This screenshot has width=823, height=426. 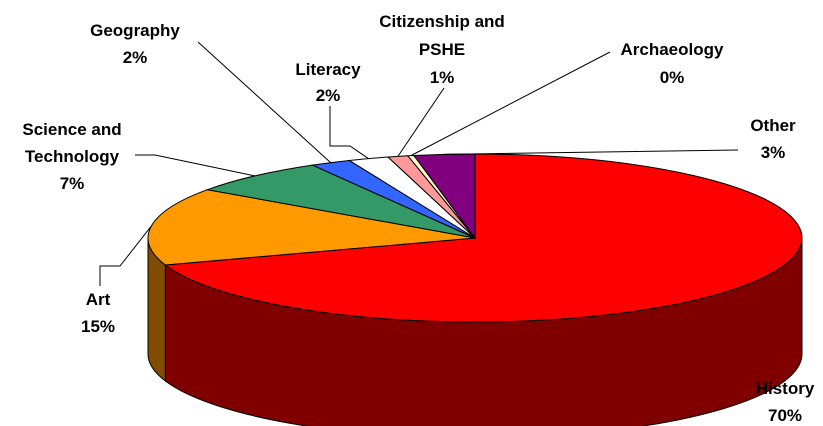 I want to click on label-citizenship-name-line2: PSHE, so click(x=442, y=49).